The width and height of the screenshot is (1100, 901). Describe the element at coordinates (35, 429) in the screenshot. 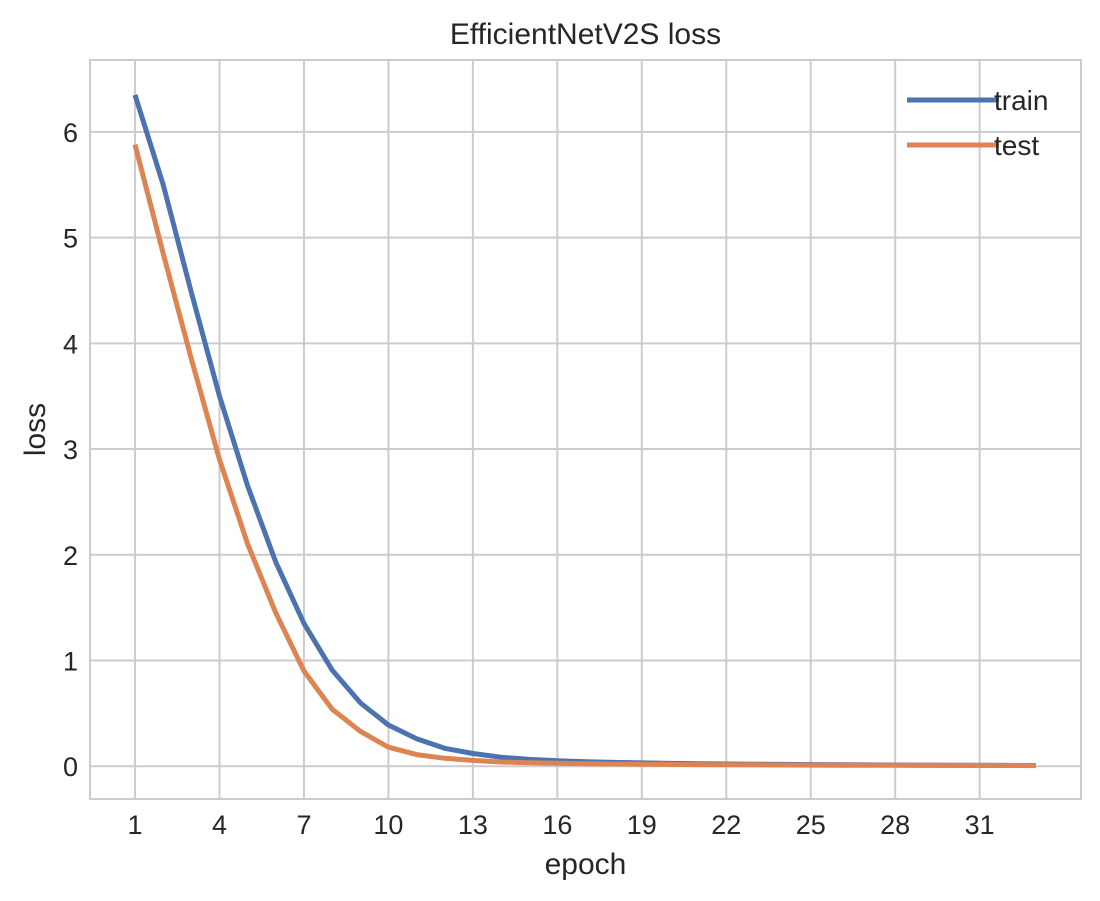

I see `y-axis-label: loss` at that location.